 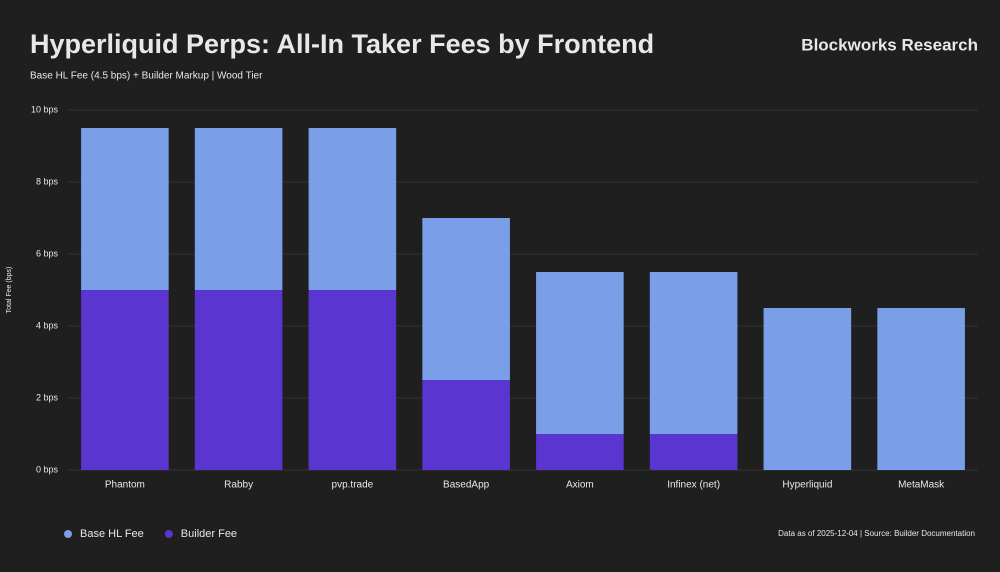 I want to click on y-tick-label: 6 bps, so click(x=47, y=253).